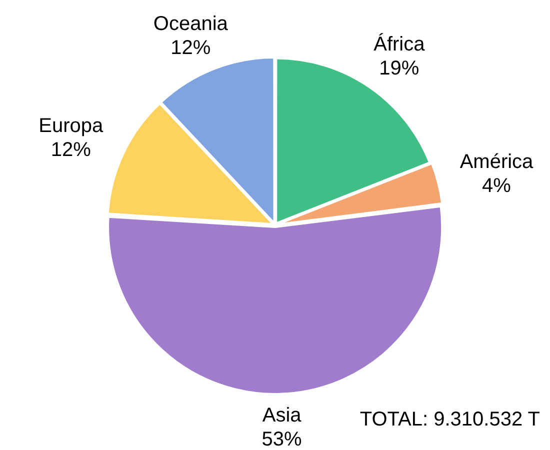  I want to click on slice-label: África, so click(400, 44).